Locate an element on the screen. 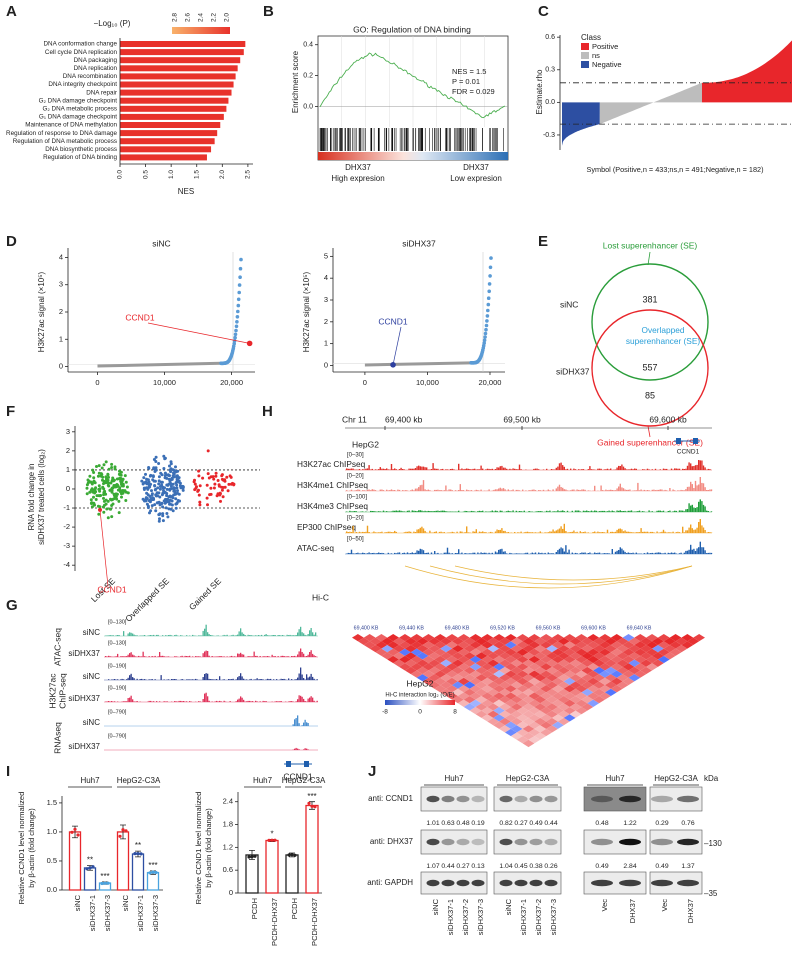 This screenshot has height=977, width=798. y-tick-label: 0.6 is located at coordinates (228, 869).